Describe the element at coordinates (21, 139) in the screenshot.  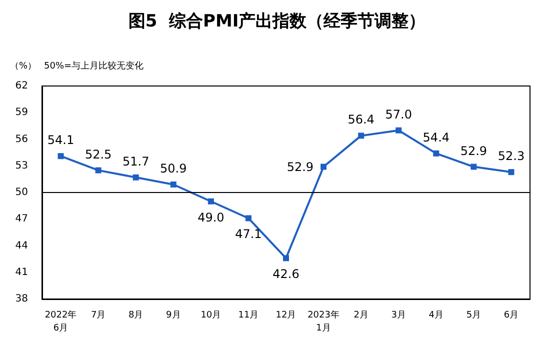
I see `y-tick-label: 56` at that location.